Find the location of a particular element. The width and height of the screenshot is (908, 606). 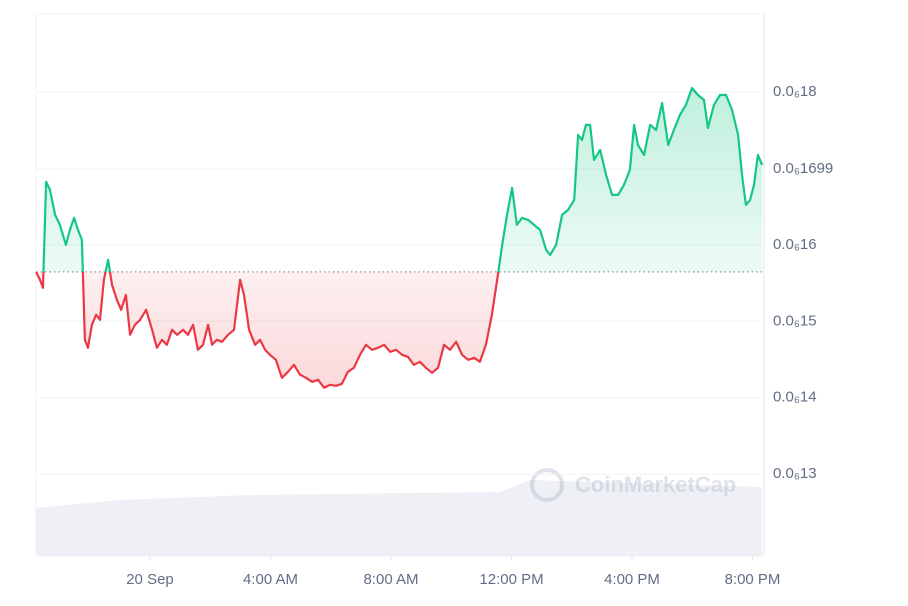

watermark: CoinMarketCap is located at coordinates (633, 485).